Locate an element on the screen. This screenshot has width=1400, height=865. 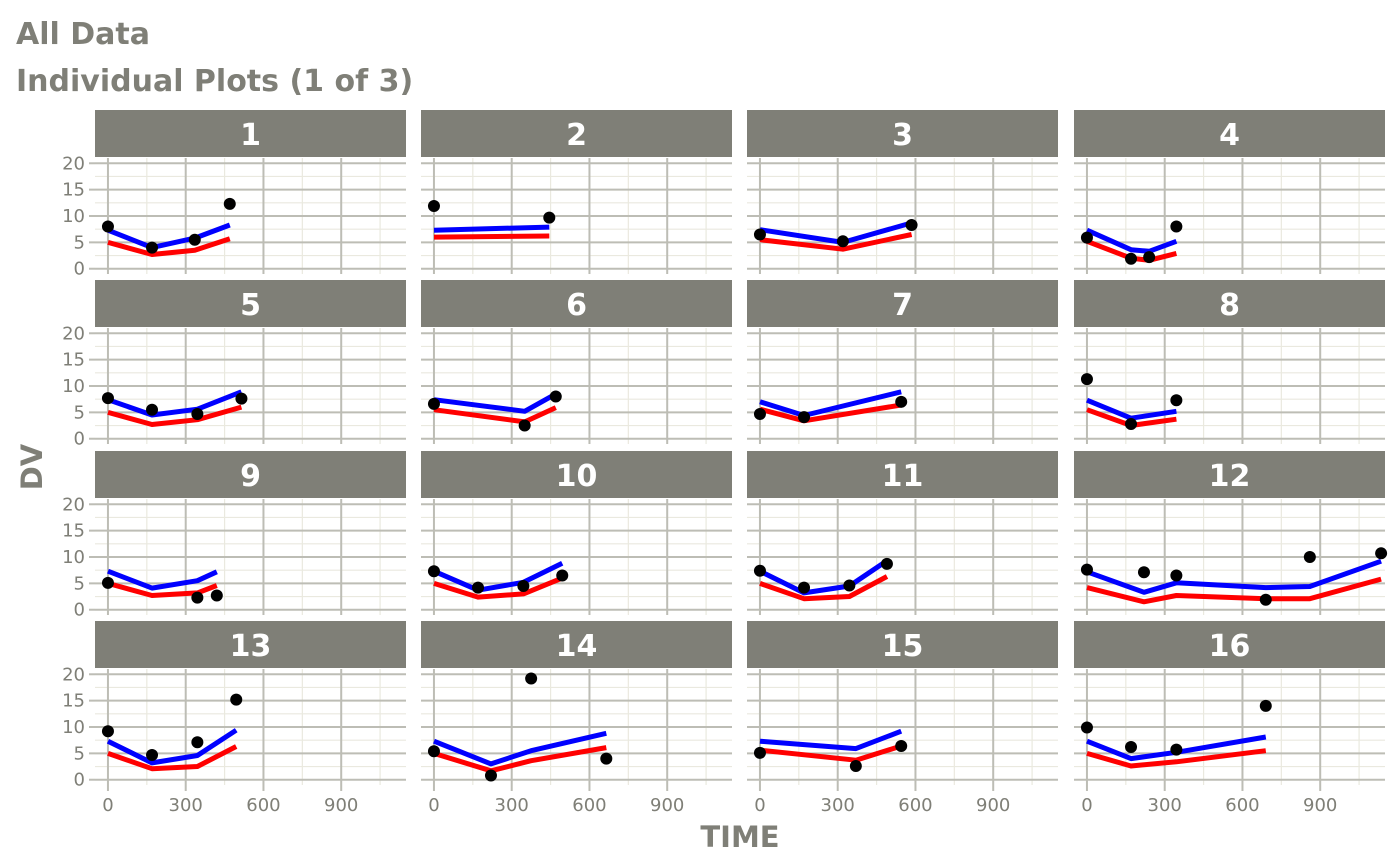
strip-label: 10 is located at coordinates (577, 476).